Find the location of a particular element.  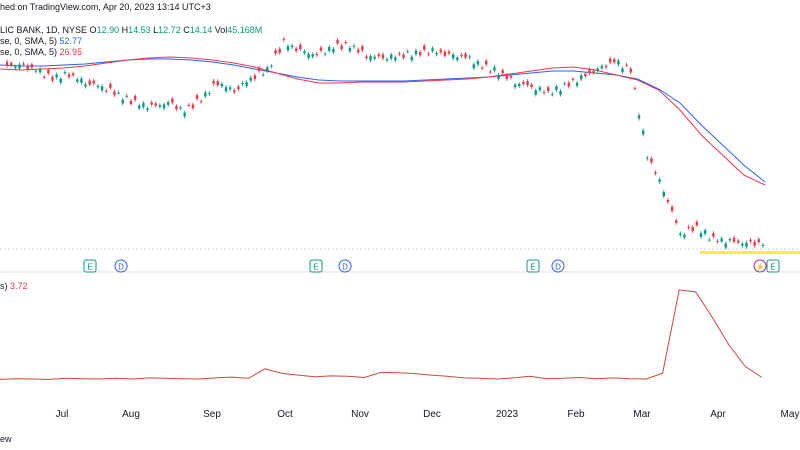

split-marker-label: ⚡ is located at coordinates (760, 267).